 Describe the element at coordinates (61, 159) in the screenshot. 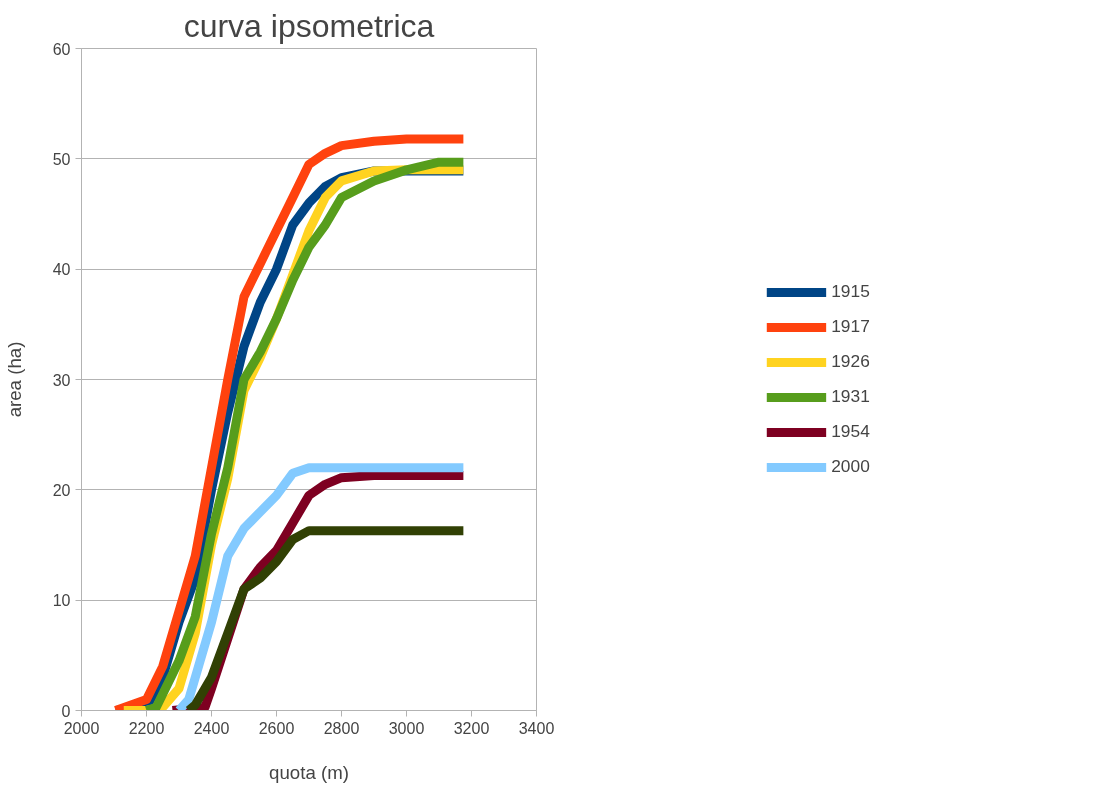

I see `y-tick-label: 50` at that location.